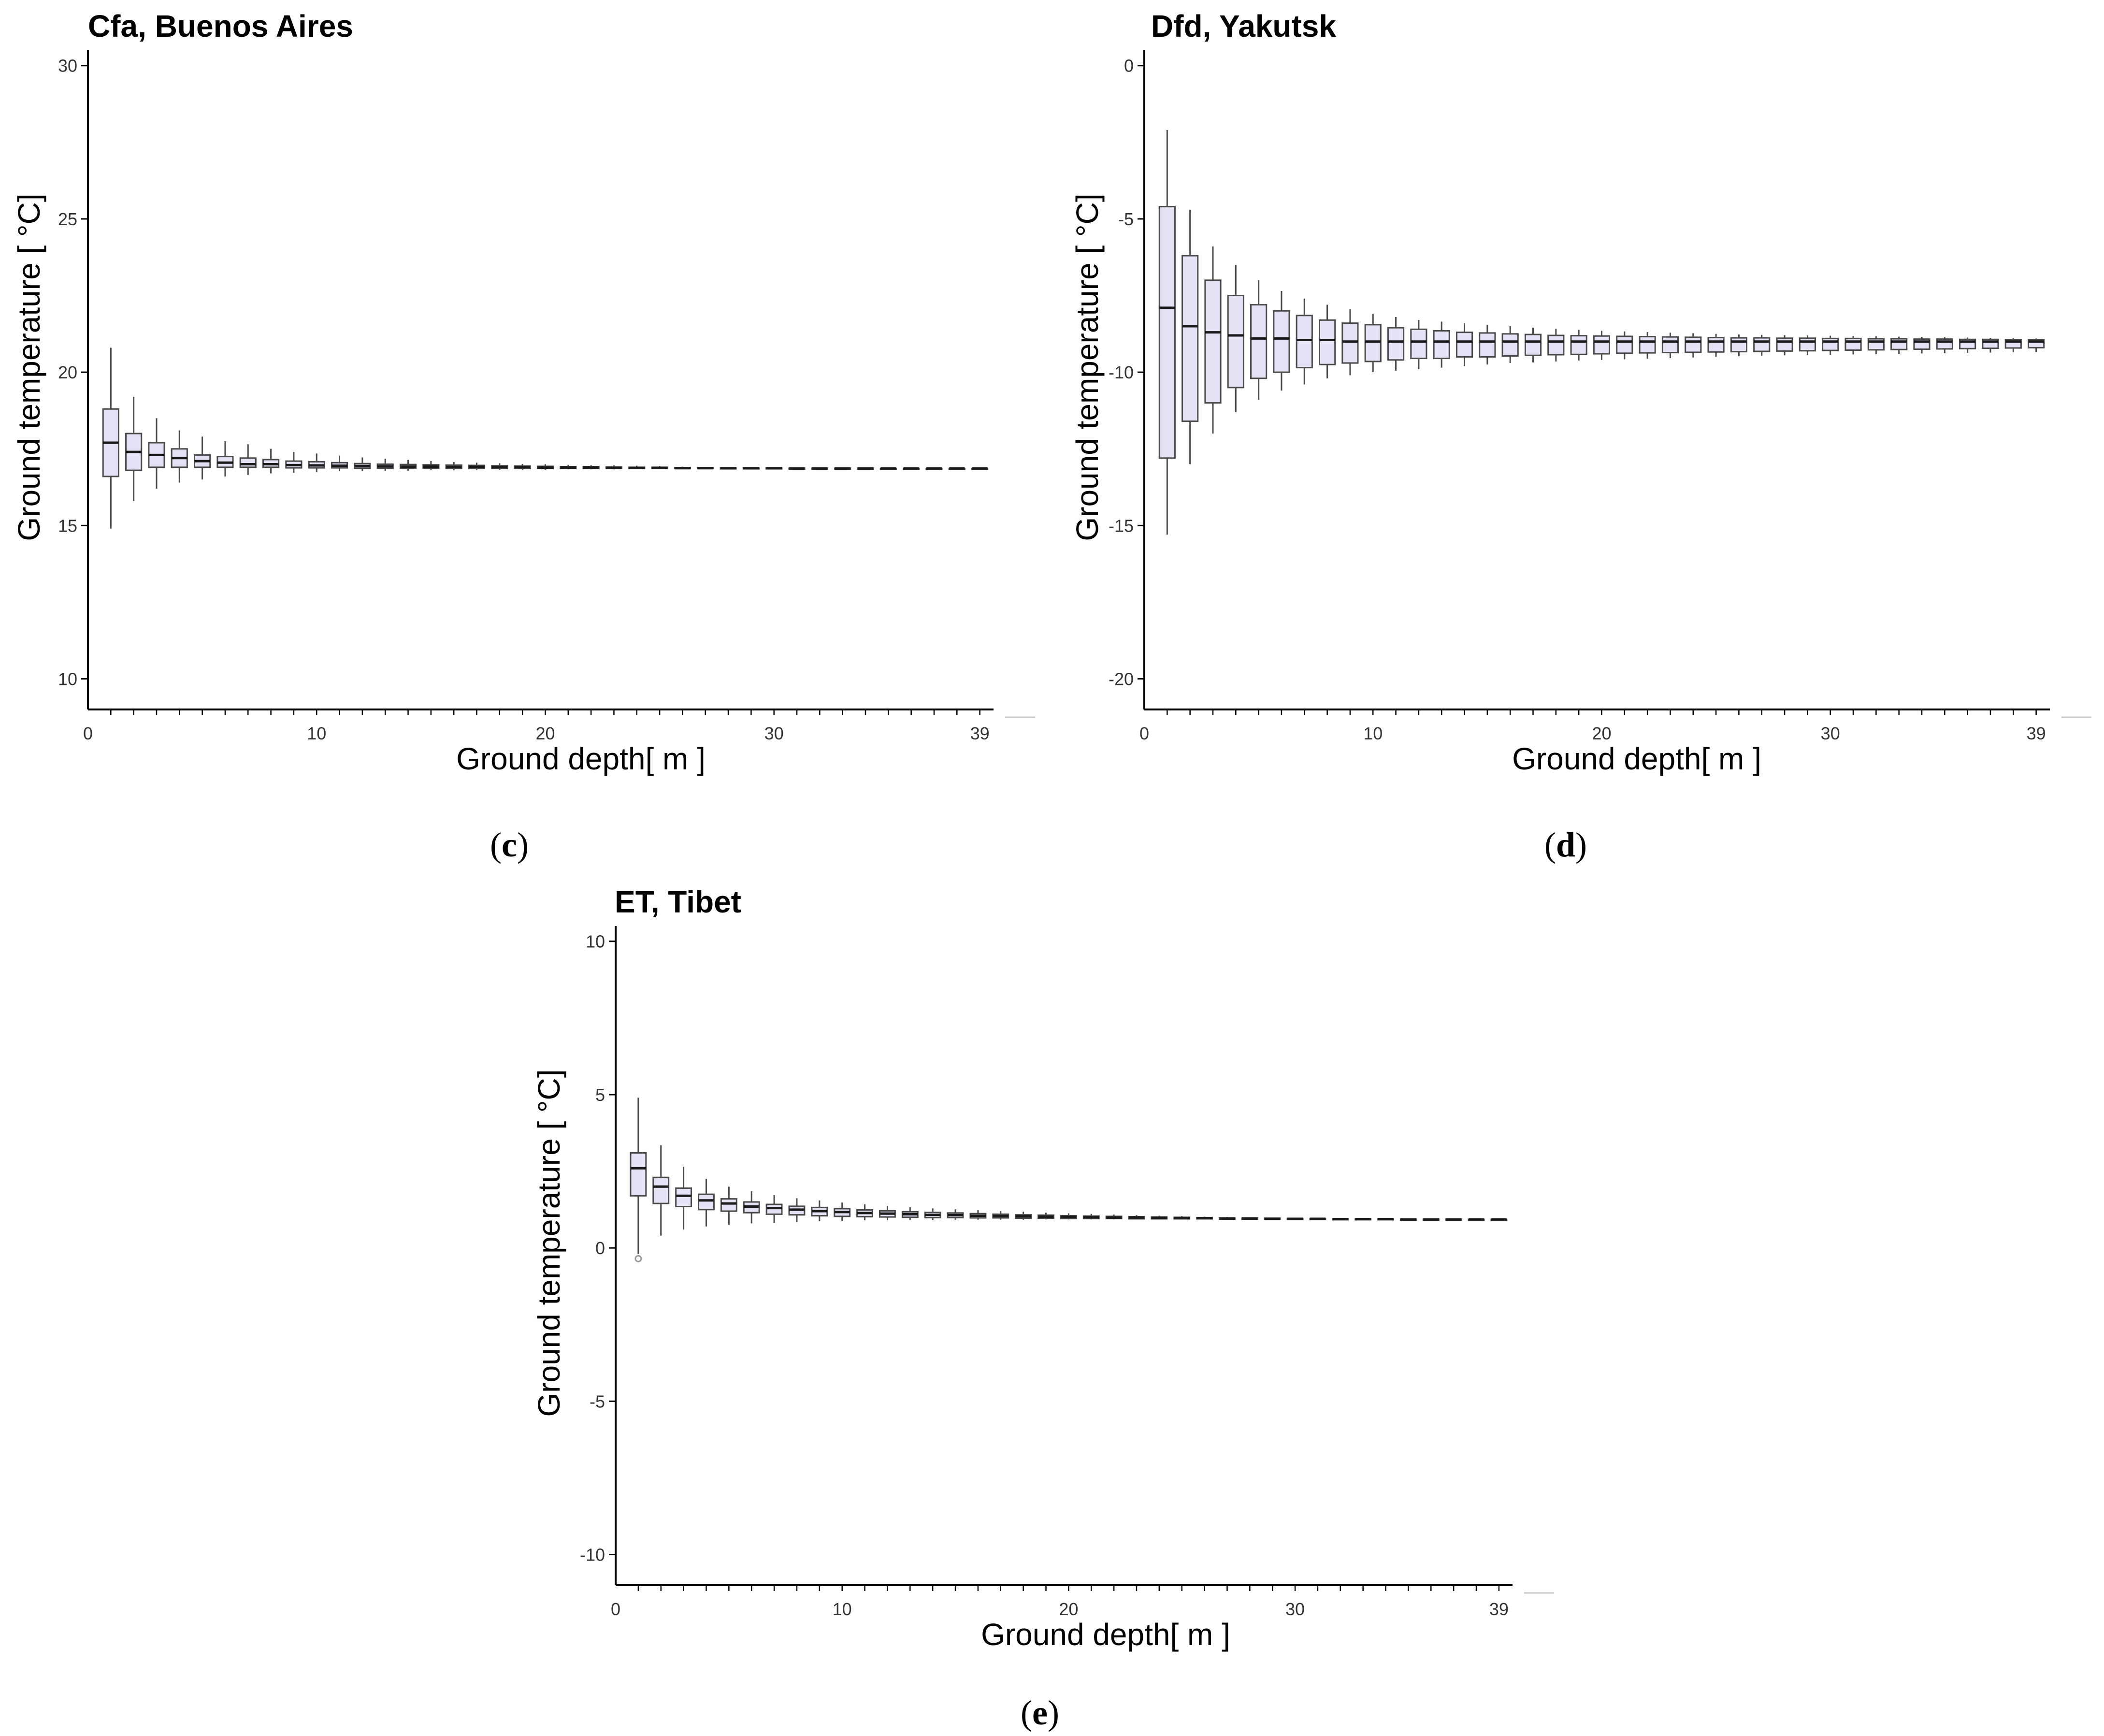 The height and width of the screenshot is (1736, 2104). I want to click on x-axis-title: Ground depth[ m ], so click(581, 758).